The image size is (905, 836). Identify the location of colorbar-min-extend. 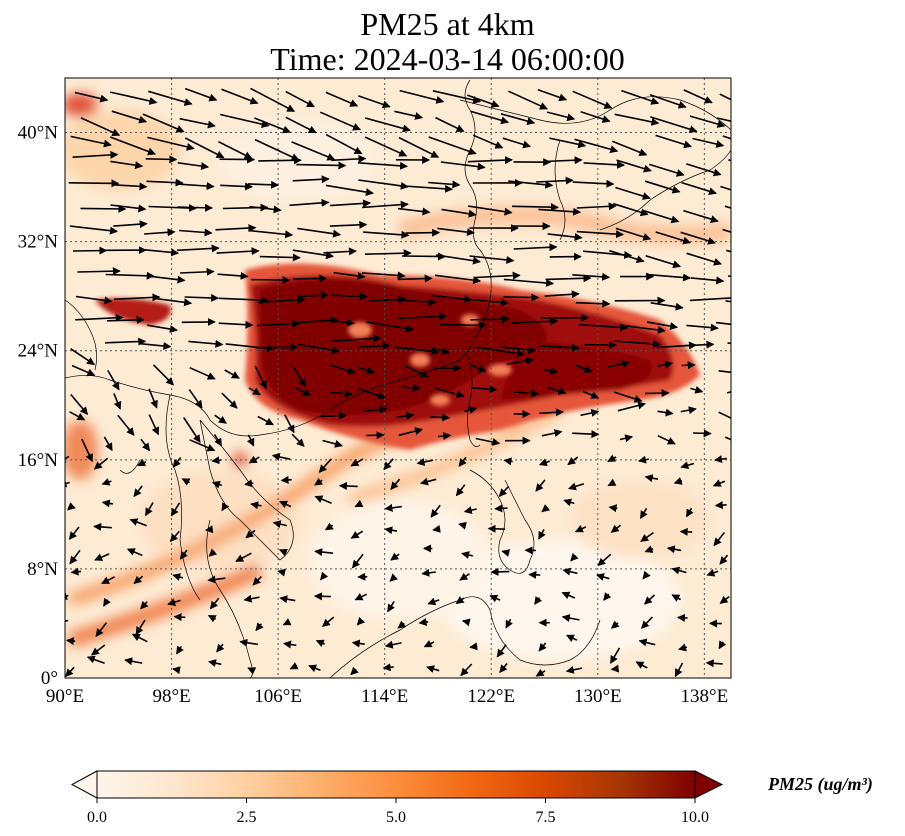
(84, 784).